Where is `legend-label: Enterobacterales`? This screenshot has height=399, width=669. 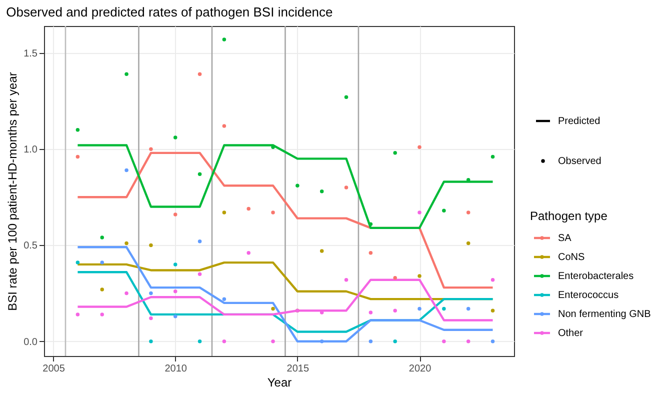 legend-label: Enterobacterales is located at coordinates (596, 276).